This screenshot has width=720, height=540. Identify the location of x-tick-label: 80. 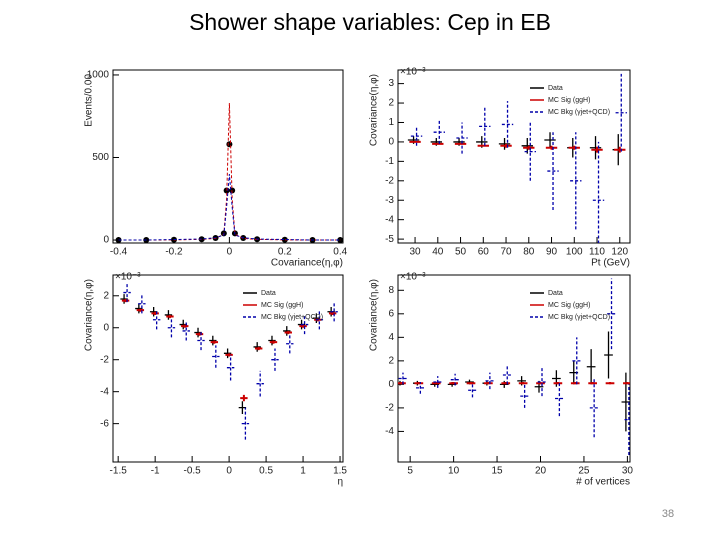
(529, 252).